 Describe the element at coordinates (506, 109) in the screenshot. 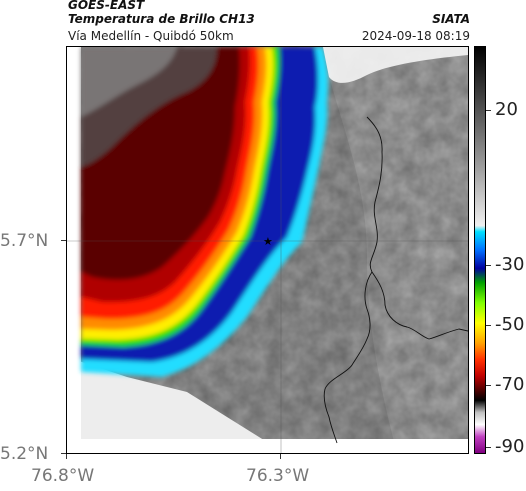

I see `cb-label-20: 20` at that location.